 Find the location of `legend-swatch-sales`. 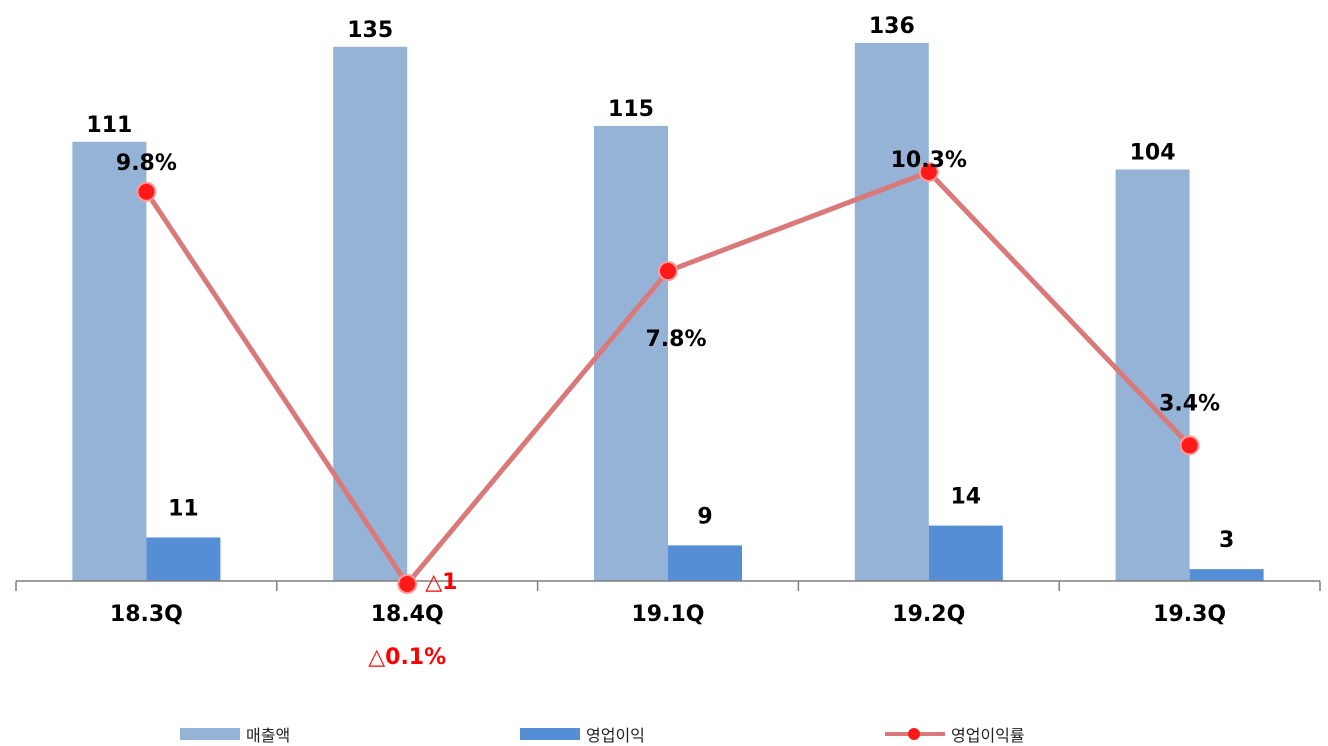

legend-swatch-sales is located at coordinates (210, 734).